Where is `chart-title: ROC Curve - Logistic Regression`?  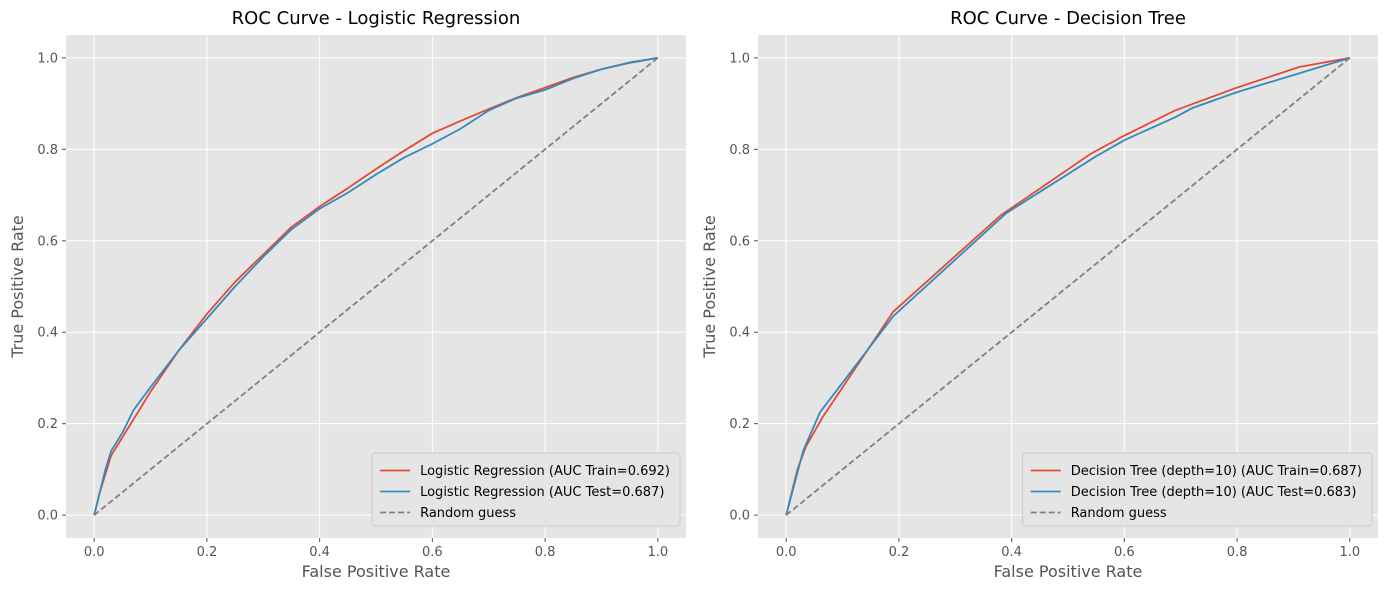
chart-title: ROC Curve - Logistic Regression is located at coordinates (376, 18).